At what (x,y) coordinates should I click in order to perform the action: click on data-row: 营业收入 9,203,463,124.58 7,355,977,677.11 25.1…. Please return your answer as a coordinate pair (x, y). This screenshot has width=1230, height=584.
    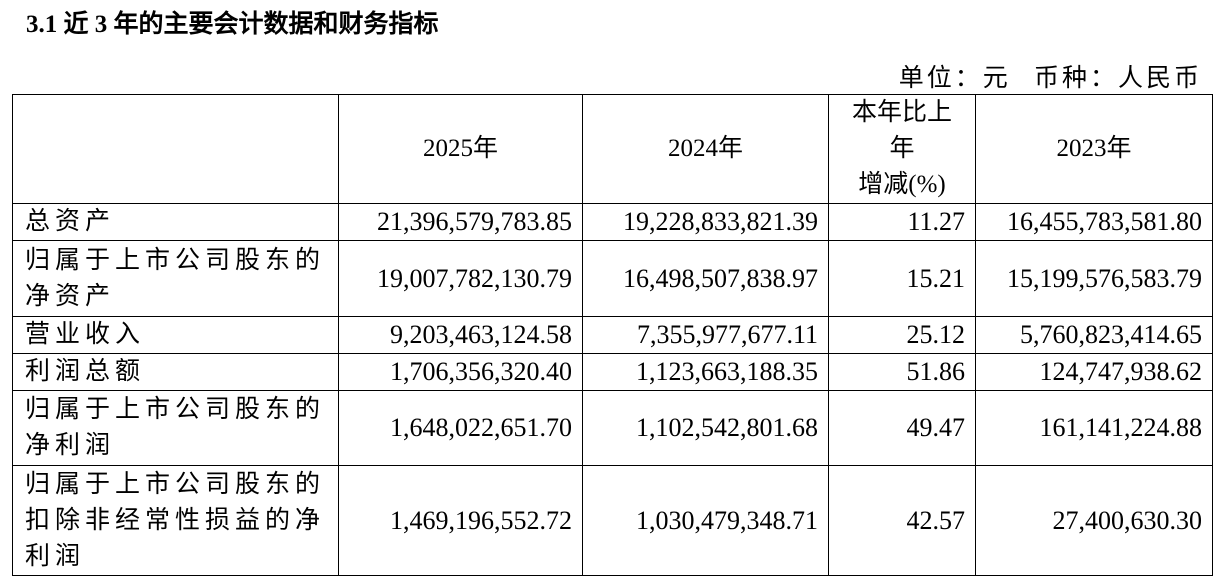
    Looking at the image, I should click on (612, 335).